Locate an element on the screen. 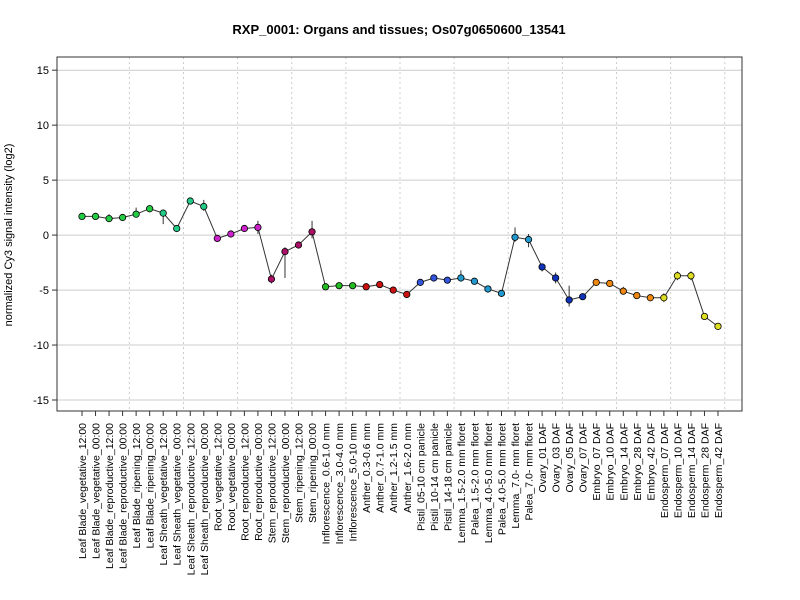  x-tick-label: Stem_ripening_00:00 is located at coordinates (313, 473).